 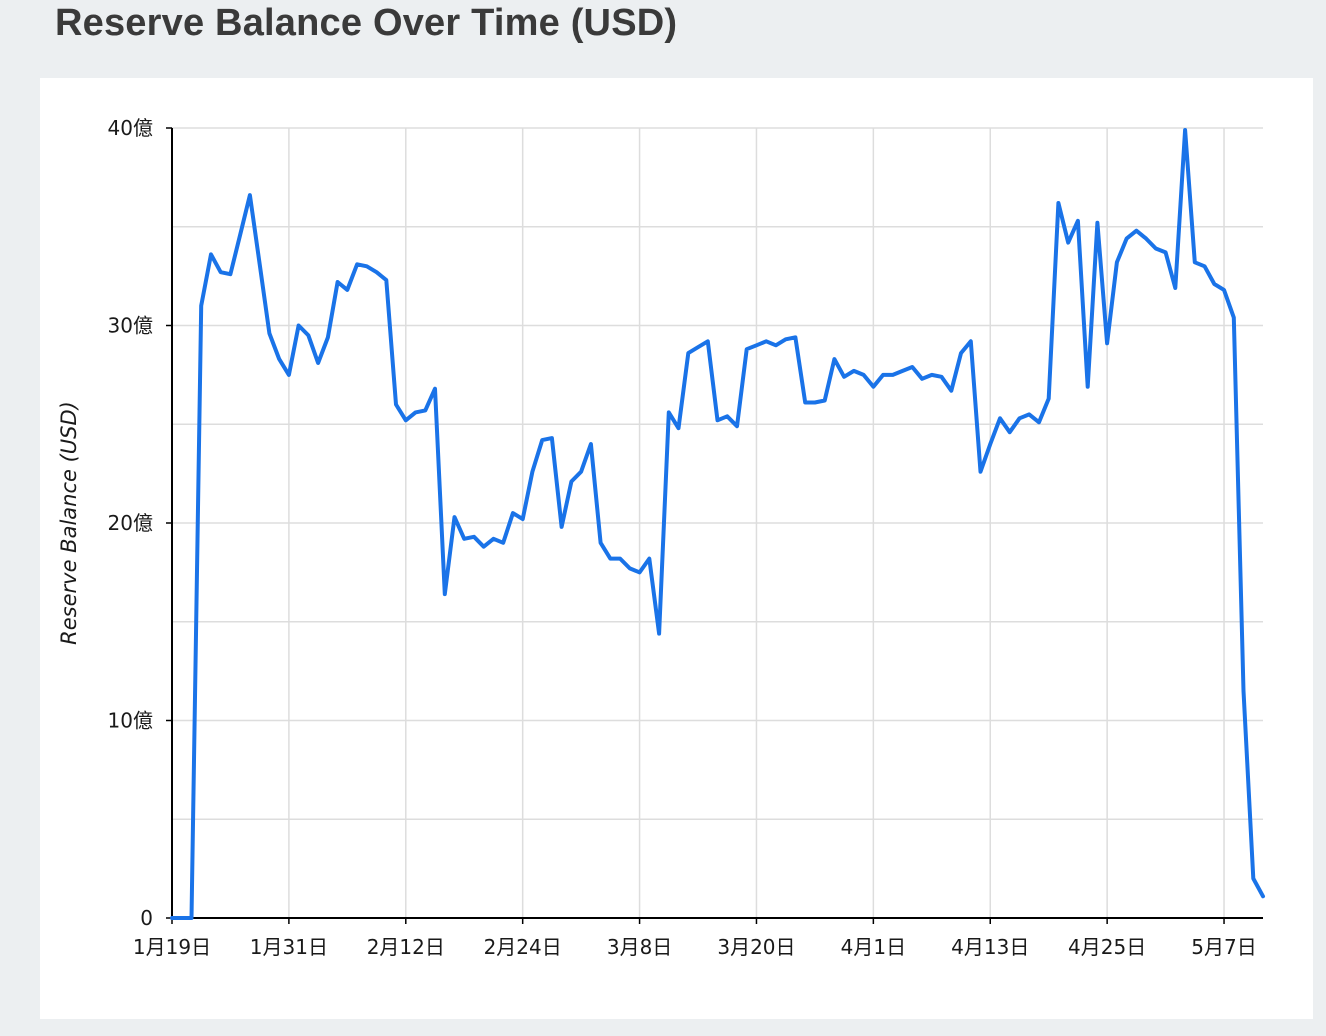 What do you see at coordinates (756, 947) in the screenshot?
I see `x-tick-label: 3月20日` at bounding box center [756, 947].